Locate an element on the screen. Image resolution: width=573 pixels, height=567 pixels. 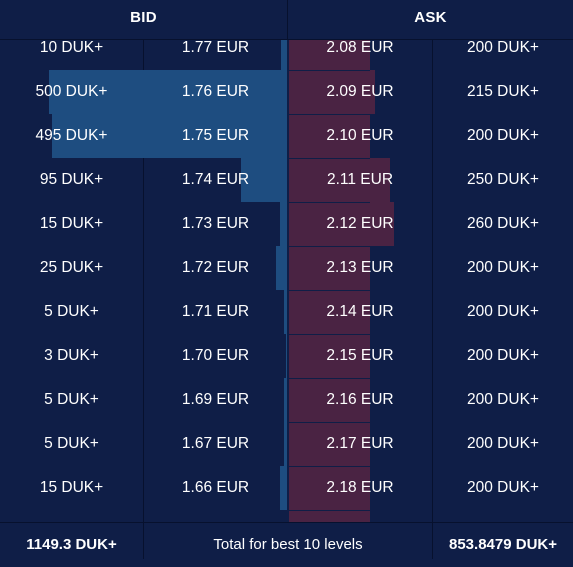
ask-quantity: 260 DUK+ is located at coordinates (503, 223).